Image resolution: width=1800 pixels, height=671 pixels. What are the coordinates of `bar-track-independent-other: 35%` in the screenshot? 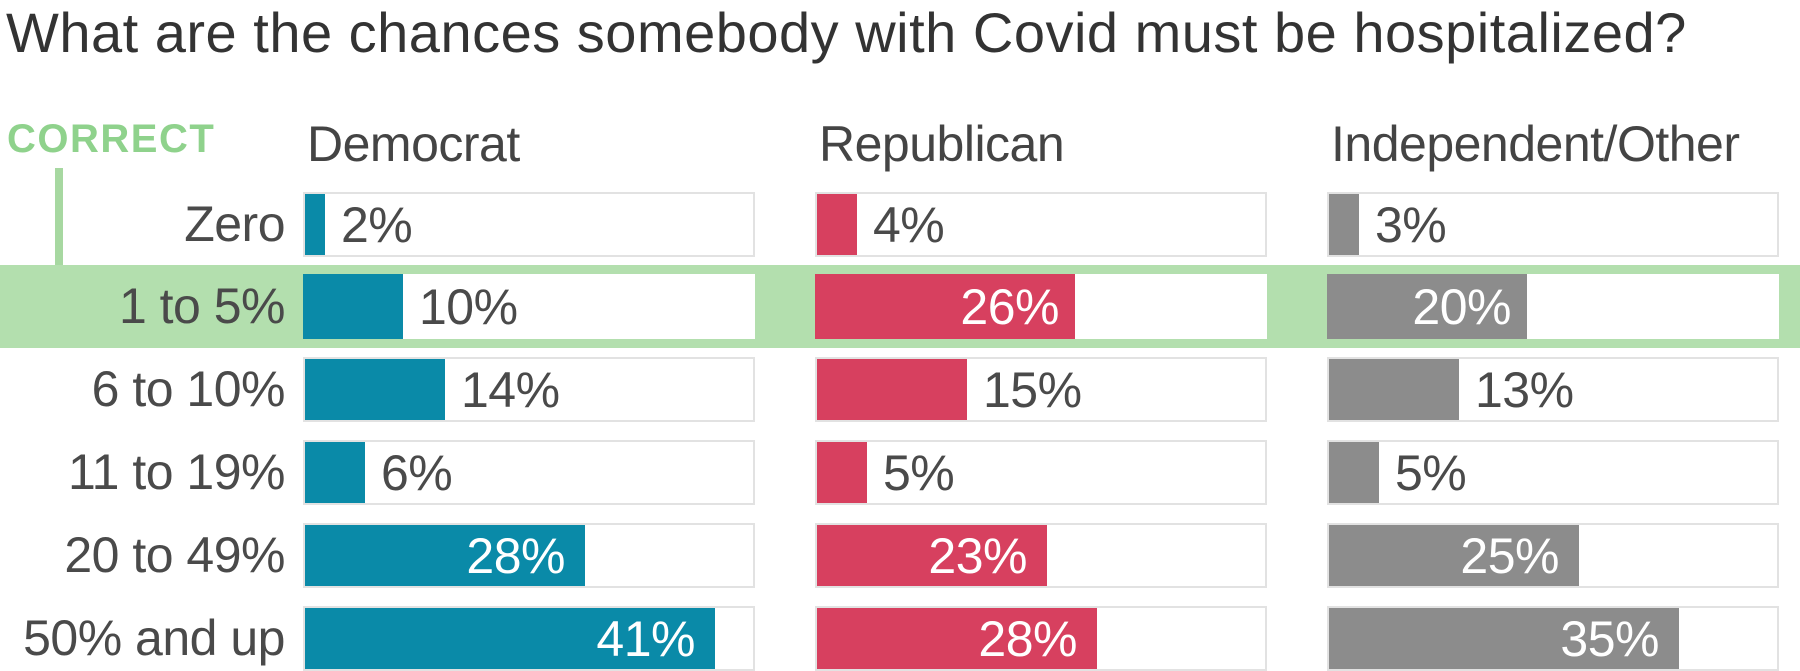 It's located at (1553, 638).